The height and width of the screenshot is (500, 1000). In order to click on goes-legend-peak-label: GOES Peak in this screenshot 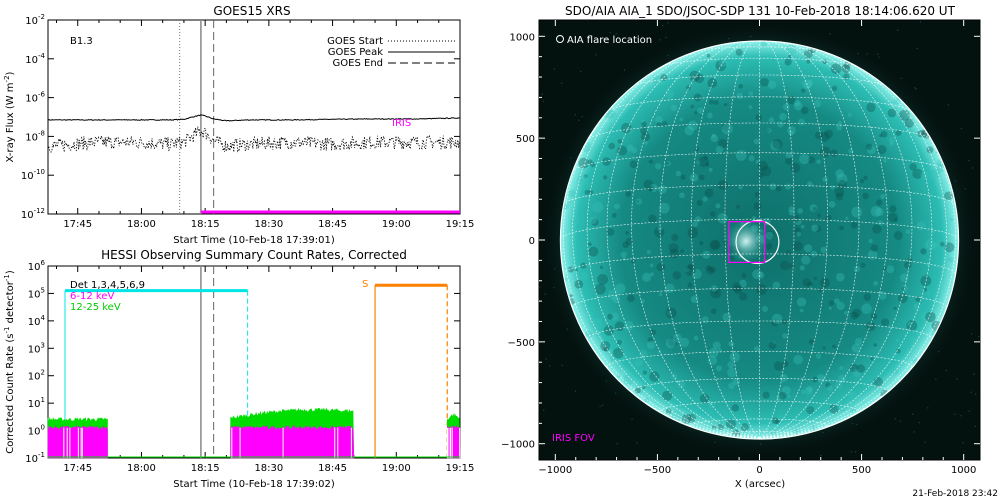, I will do `click(355, 52)`.